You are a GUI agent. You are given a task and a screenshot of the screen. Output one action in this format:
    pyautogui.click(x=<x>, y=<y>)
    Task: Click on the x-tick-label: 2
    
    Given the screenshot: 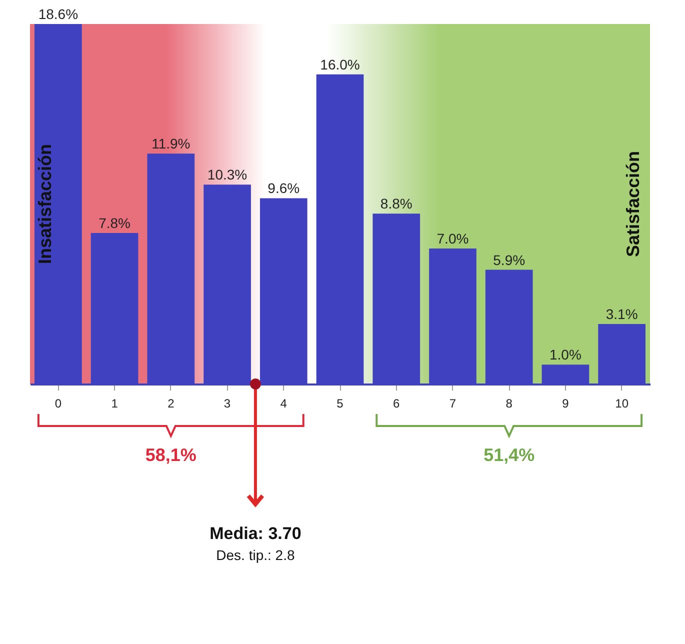 What is the action you would take?
    pyautogui.click(x=171, y=403)
    